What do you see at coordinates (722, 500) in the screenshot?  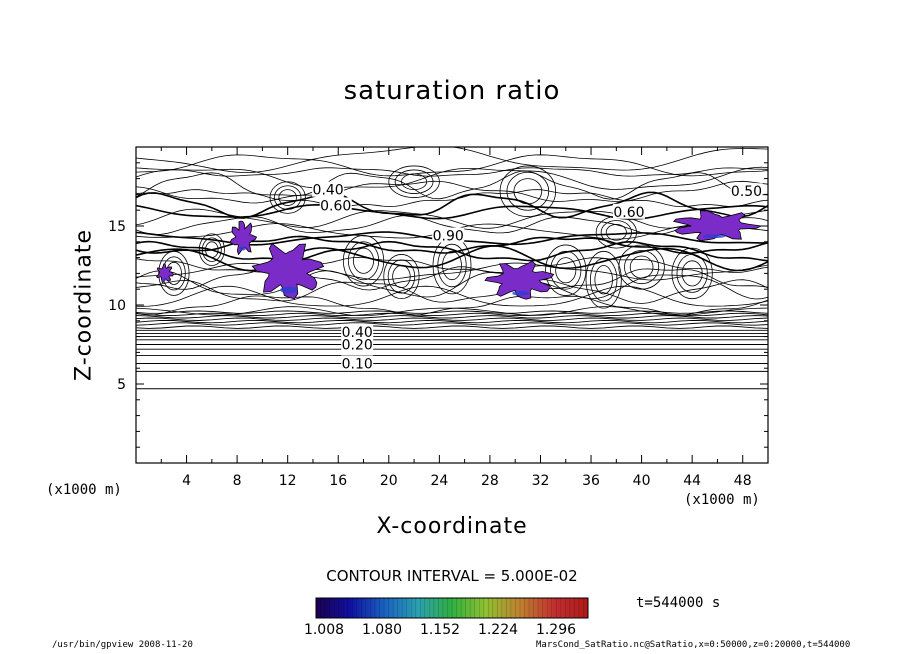 I see `x-unit-label: (x1000 m)` at bounding box center [722, 500].